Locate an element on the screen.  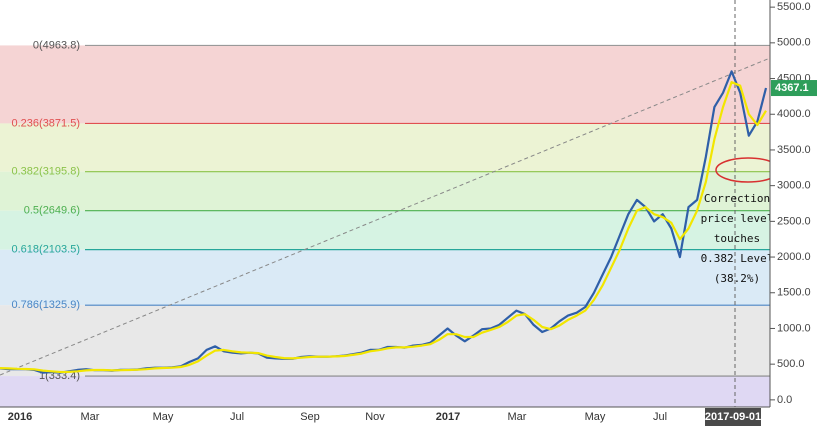
fib-label: 0.382(3195.8) is located at coordinates (46, 172).